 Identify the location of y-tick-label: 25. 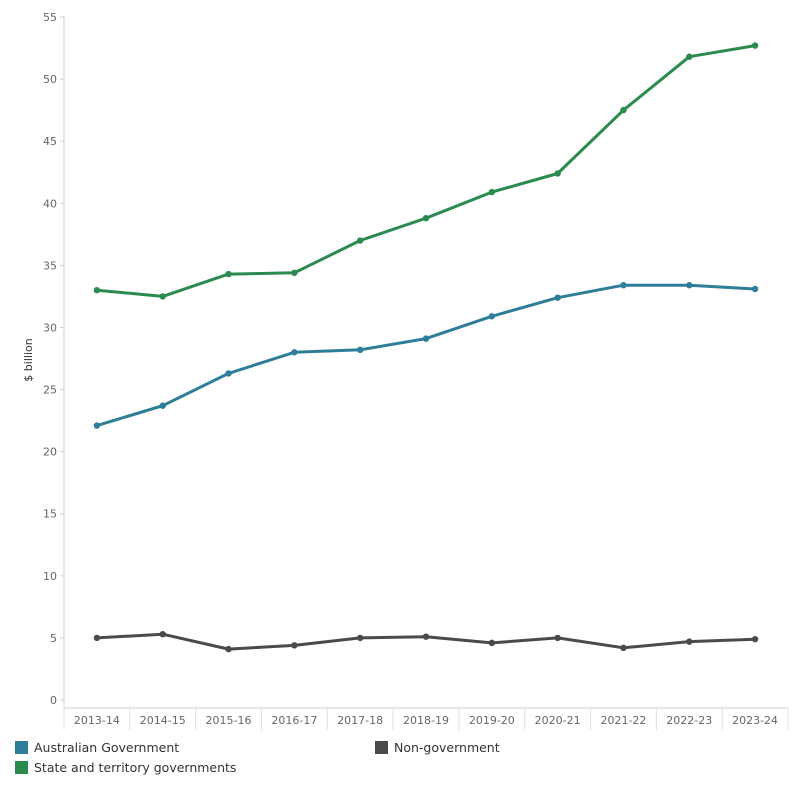
(50, 390).